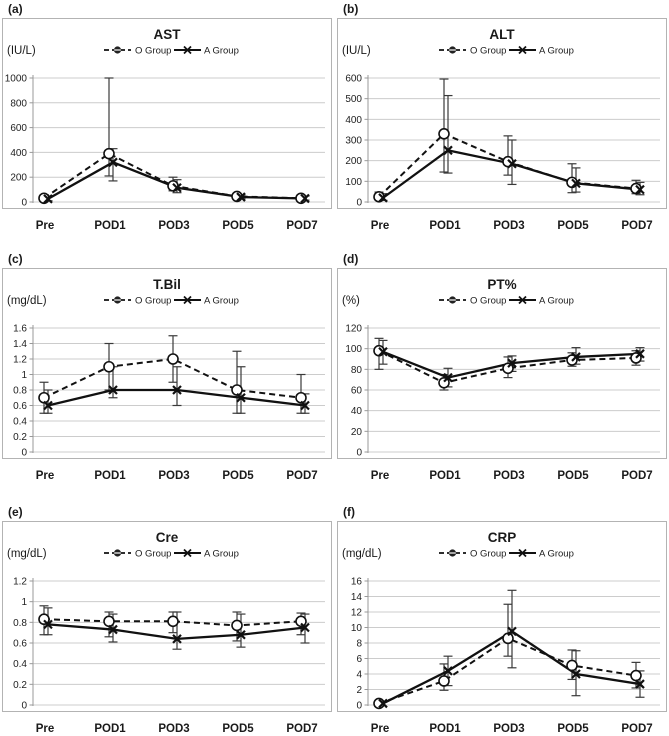 The image size is (669, 736). Describe the element at coordinates (349, 512) in the screenshot. I see `panel-letter: (f)` at that location.